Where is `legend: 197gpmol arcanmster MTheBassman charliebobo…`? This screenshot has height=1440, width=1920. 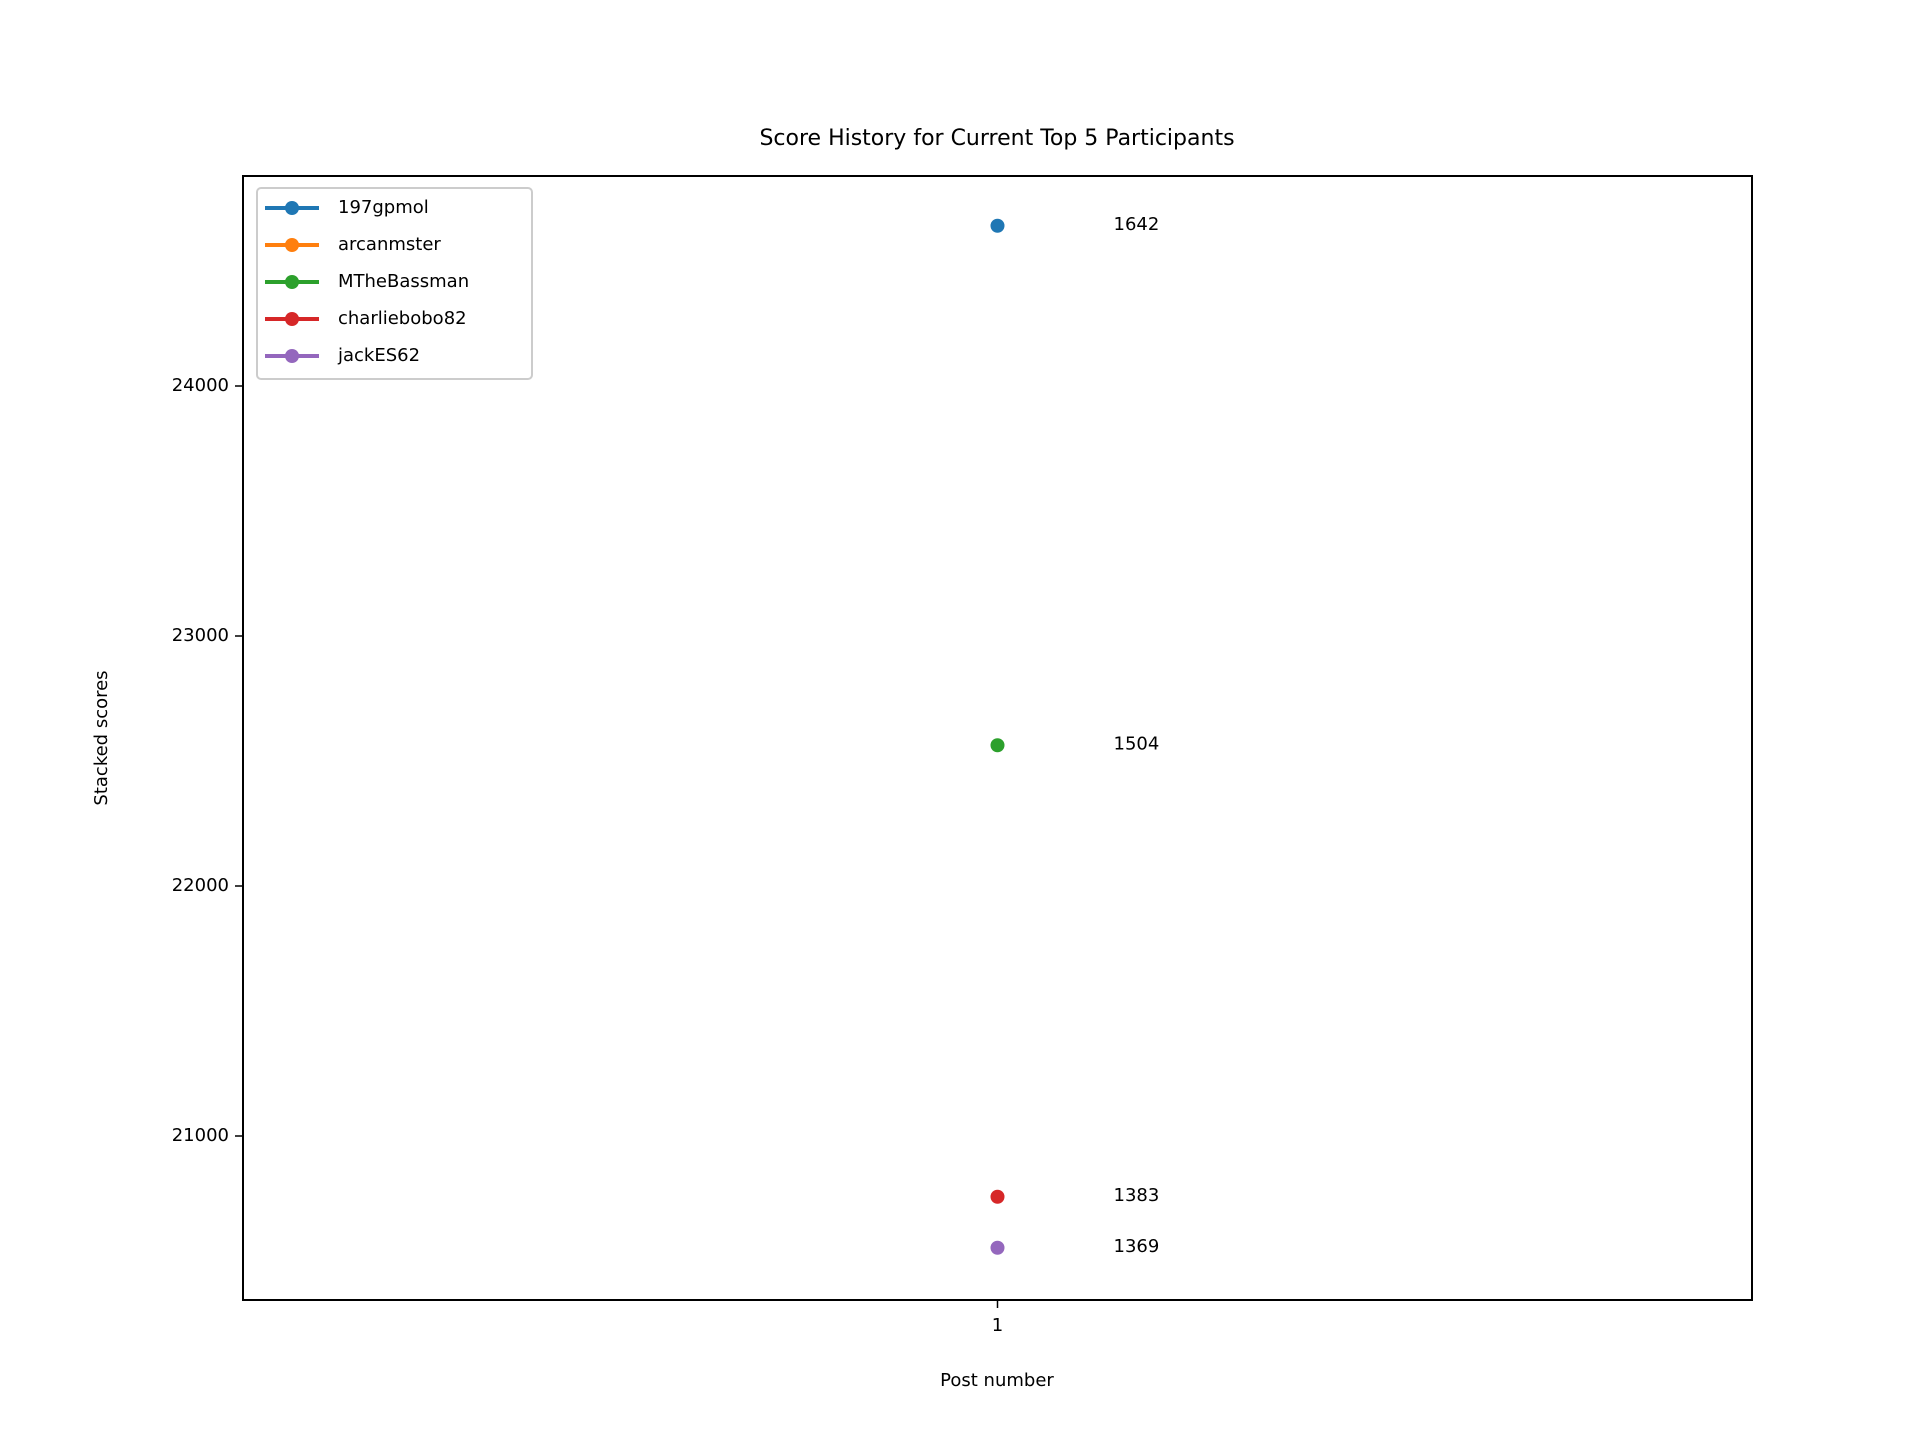
legend: 197gpmol arcanmster MTheBassman charliebobo… is located at coordinates (394, 283).